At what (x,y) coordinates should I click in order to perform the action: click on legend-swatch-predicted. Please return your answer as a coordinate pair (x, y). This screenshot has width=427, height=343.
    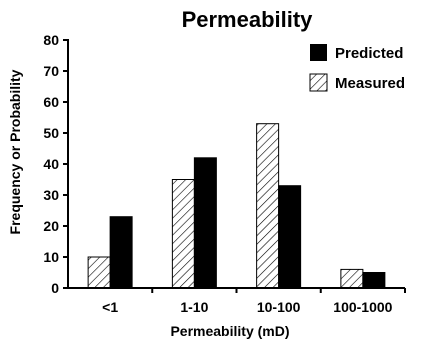
    Looking at the image, I should click on (318, 52).